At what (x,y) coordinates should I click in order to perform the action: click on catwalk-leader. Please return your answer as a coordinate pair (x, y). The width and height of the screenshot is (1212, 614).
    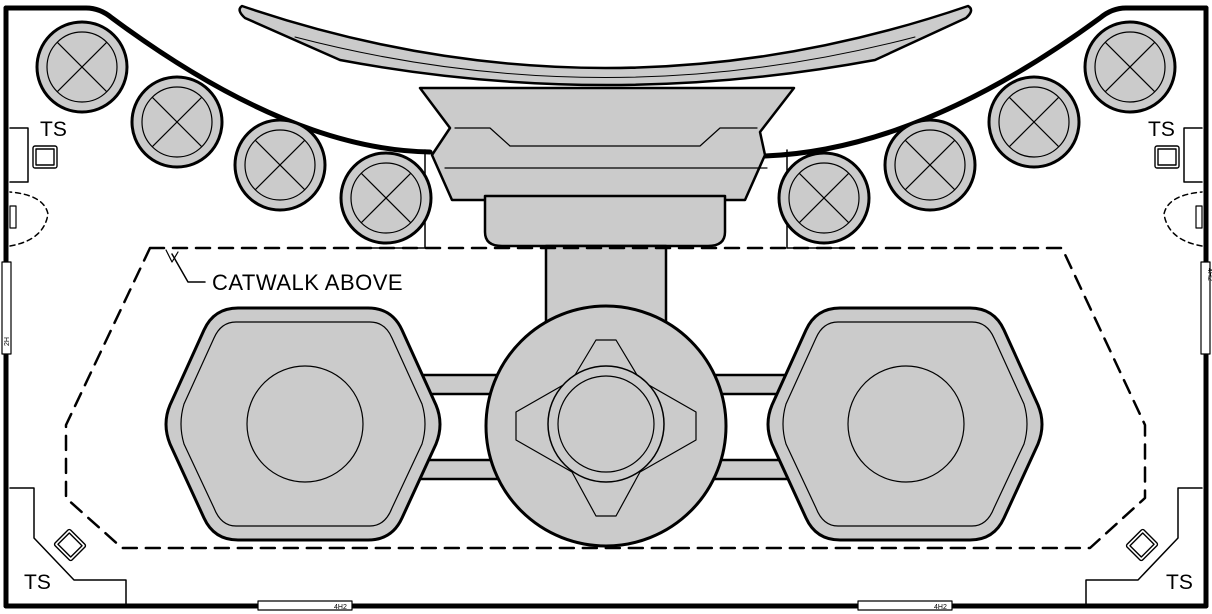
    Looking at the image, I should click on (188, 268).